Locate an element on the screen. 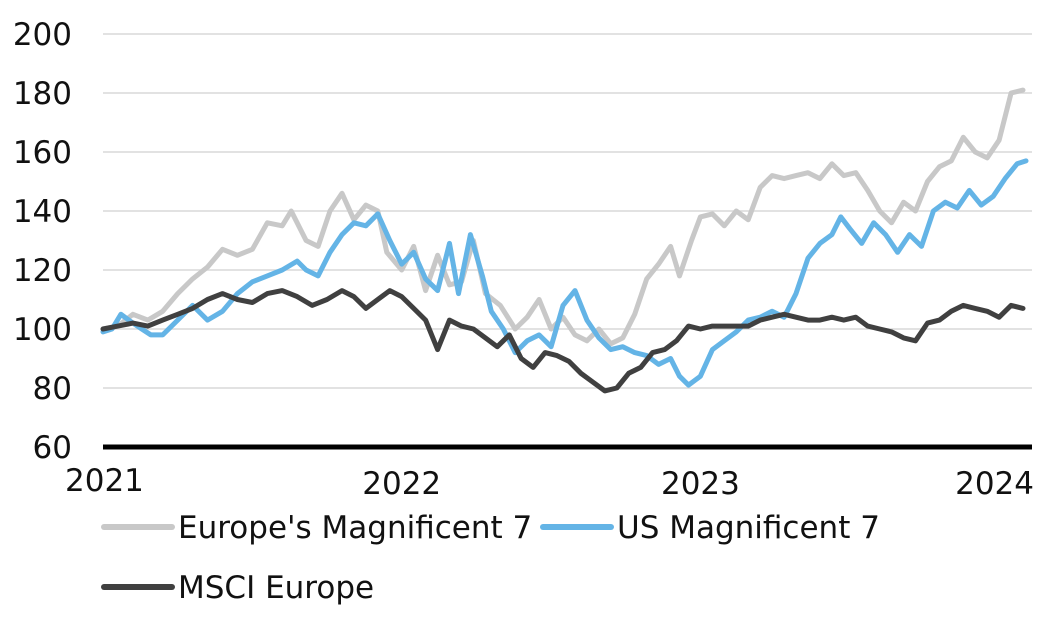 This screenshot has height=619, width=1055. legend-label: MSCI Europe is located at coordinates (276, 588).